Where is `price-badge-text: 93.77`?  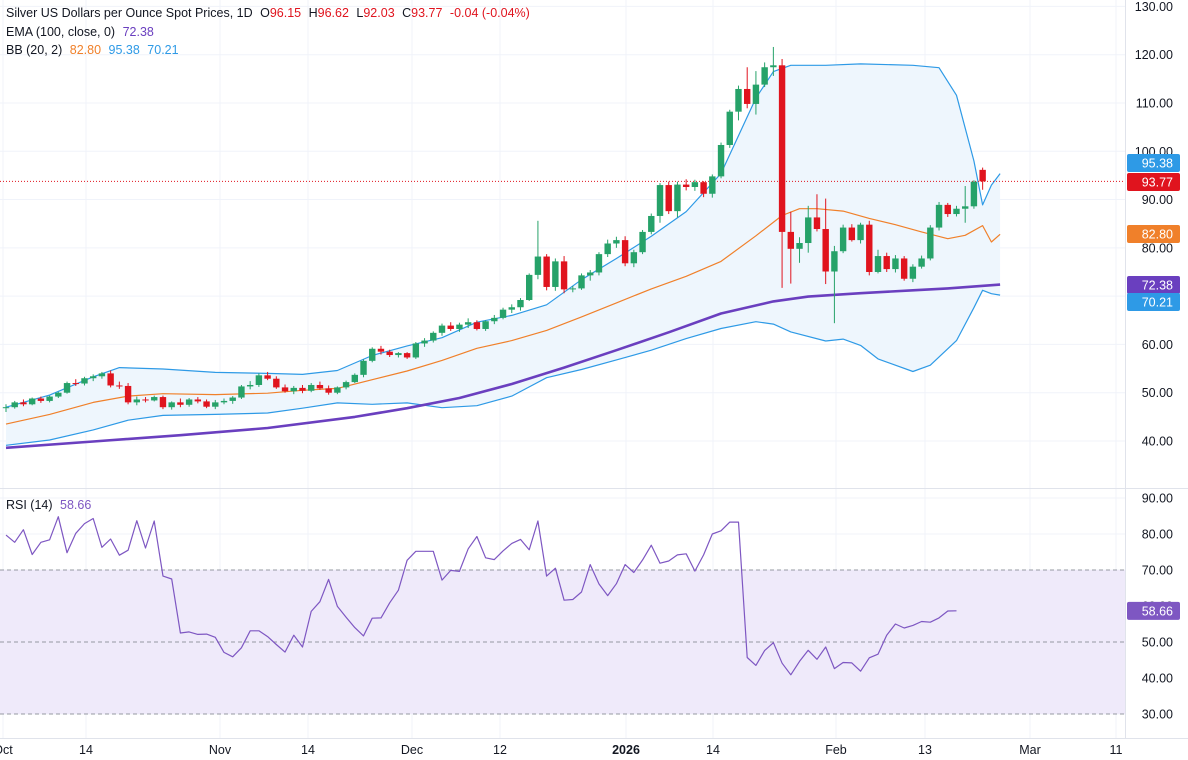
price-badge-text: 93.77 is located at coordinates (1157, 183).